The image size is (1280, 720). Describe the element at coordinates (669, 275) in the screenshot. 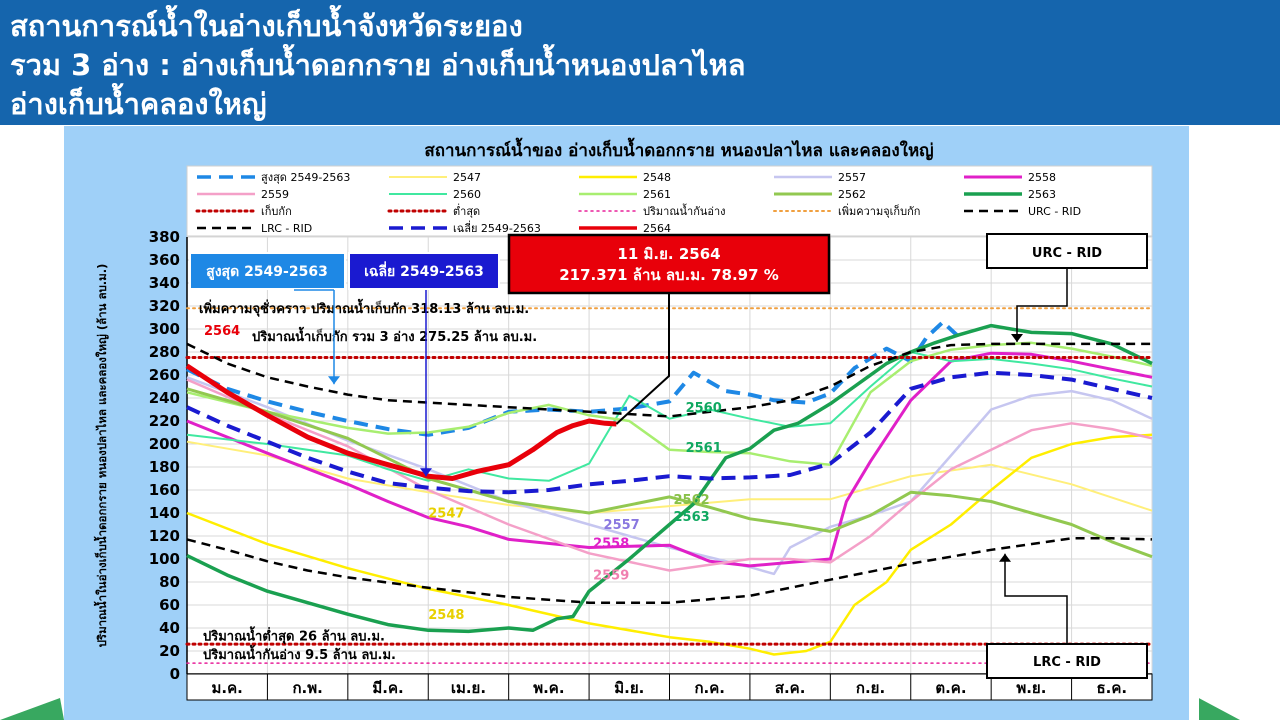

I see `callout-latest-value: 217.371 ล้าน ลบ.ม. 78.97 %` at that location.